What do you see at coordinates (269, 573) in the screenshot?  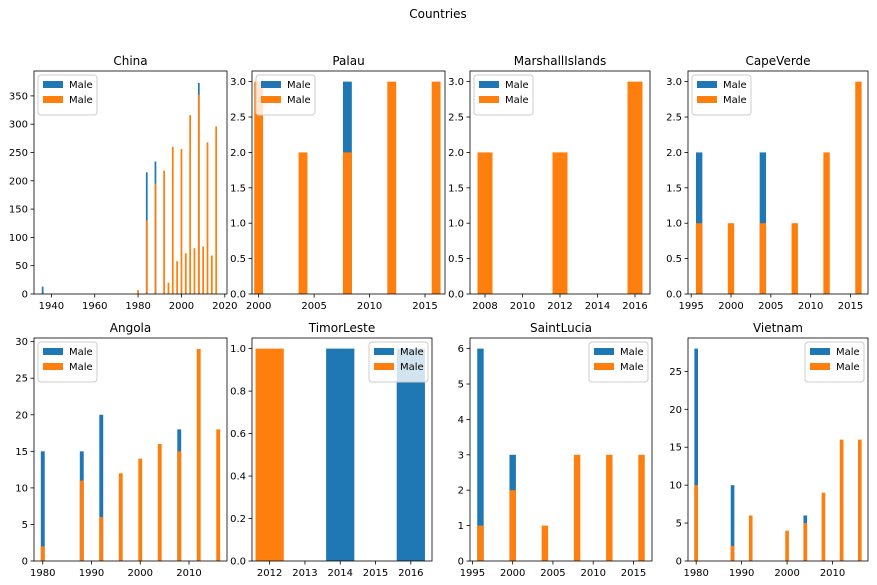 I see `x-tick-label: 2012` at bounding box center [269, 573].